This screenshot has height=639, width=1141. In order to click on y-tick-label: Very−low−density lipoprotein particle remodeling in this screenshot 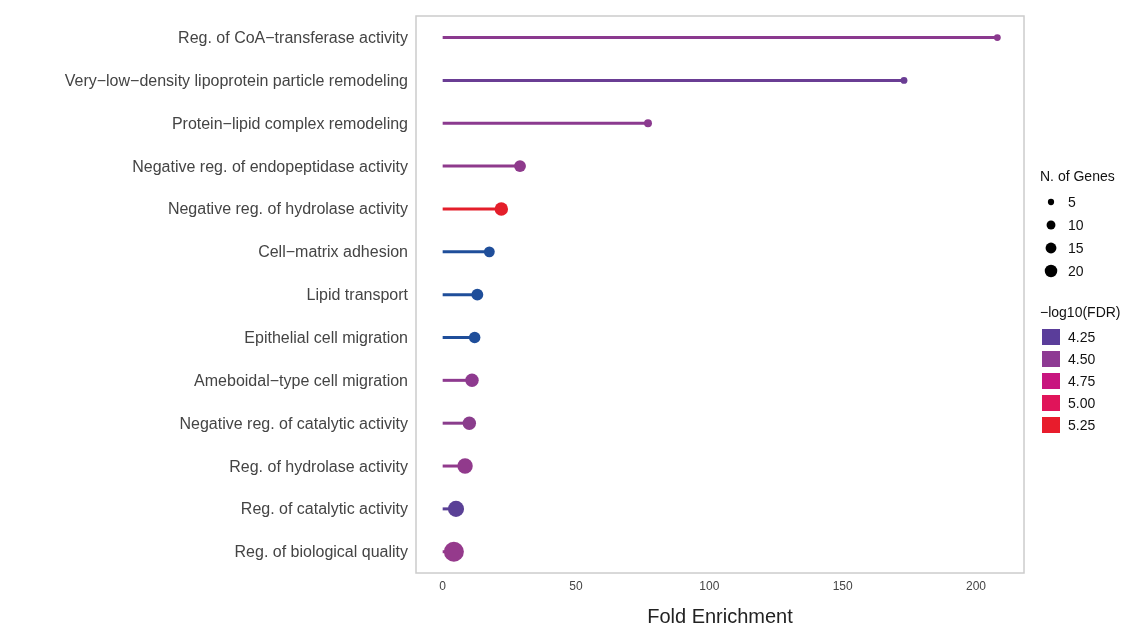, I will do `click(236, 80)`.